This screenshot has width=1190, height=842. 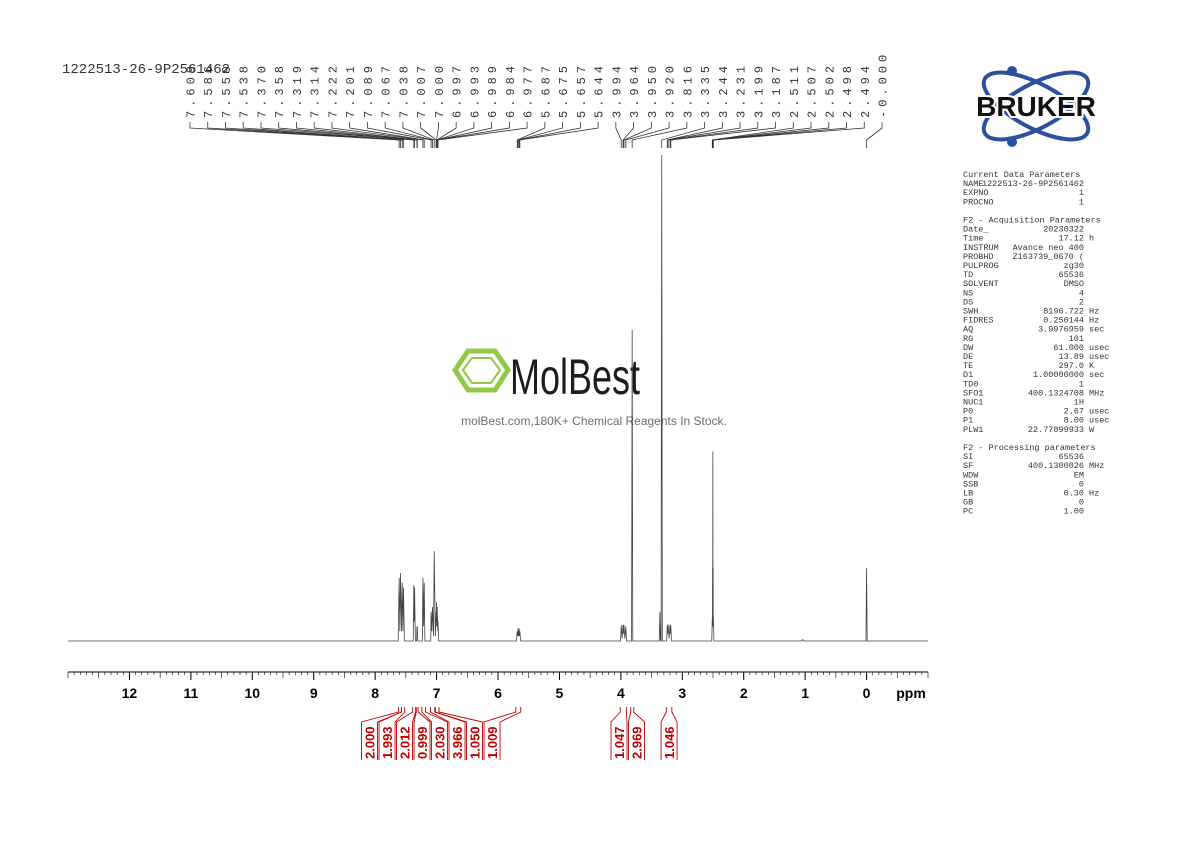 What do you see at coordinates (245, 90) in the screenshot?
I see `peak-label: 7.538` at bounding box center [245, 90].